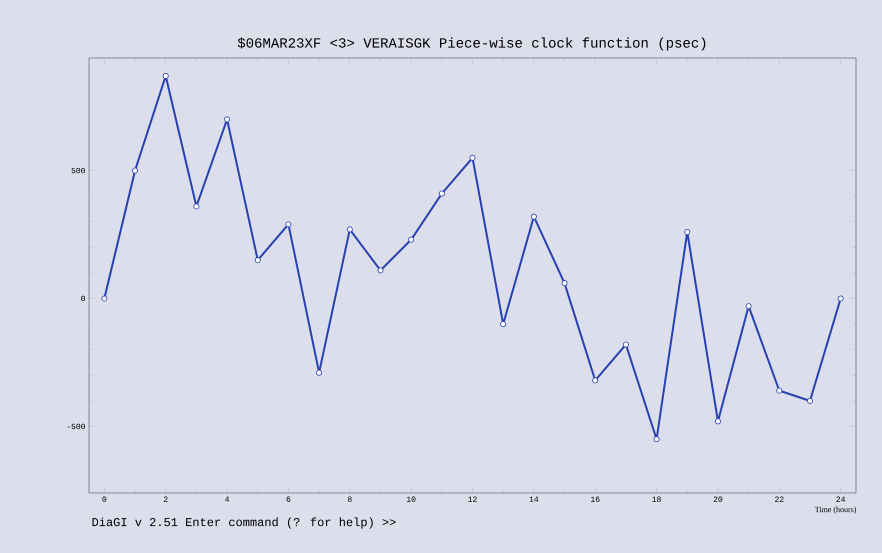 This screenshot has height=553, width=882. Describe the element at coordinates (244, 523) in the screenshot. I see `text: DiaGI v 2.51 Enter command (? for help) >>` at that location.